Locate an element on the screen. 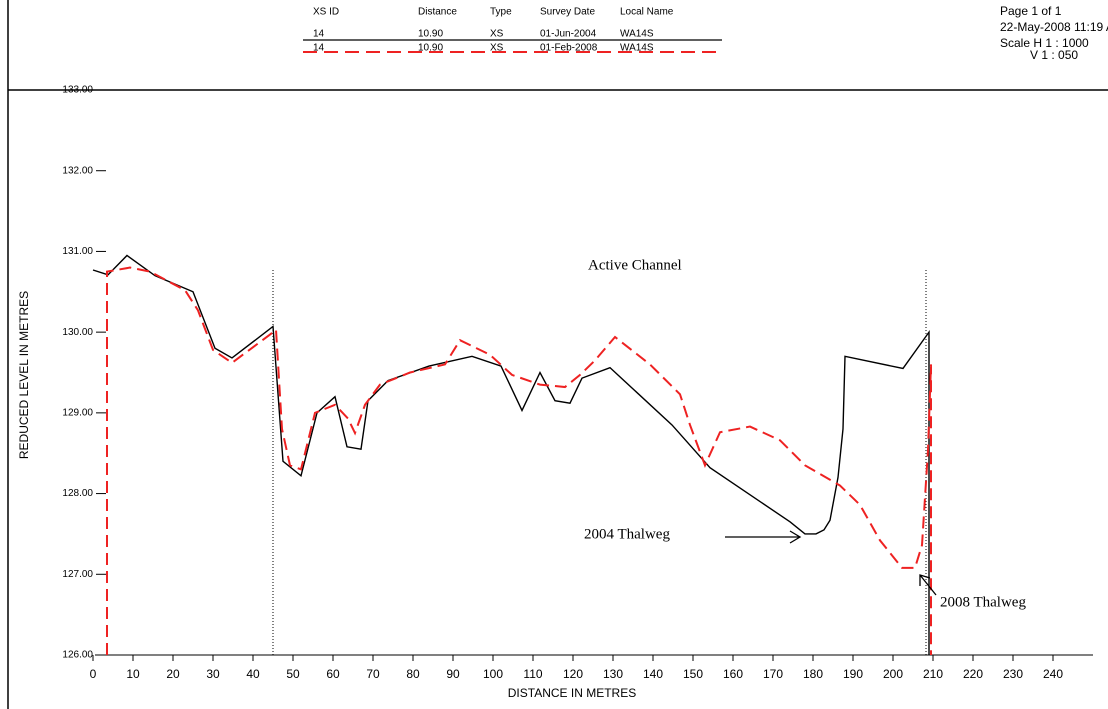 Image resolution: width=1108 pixels, height=709 pixels. x-tick-label: 80 is located at coordinates (413, 674).